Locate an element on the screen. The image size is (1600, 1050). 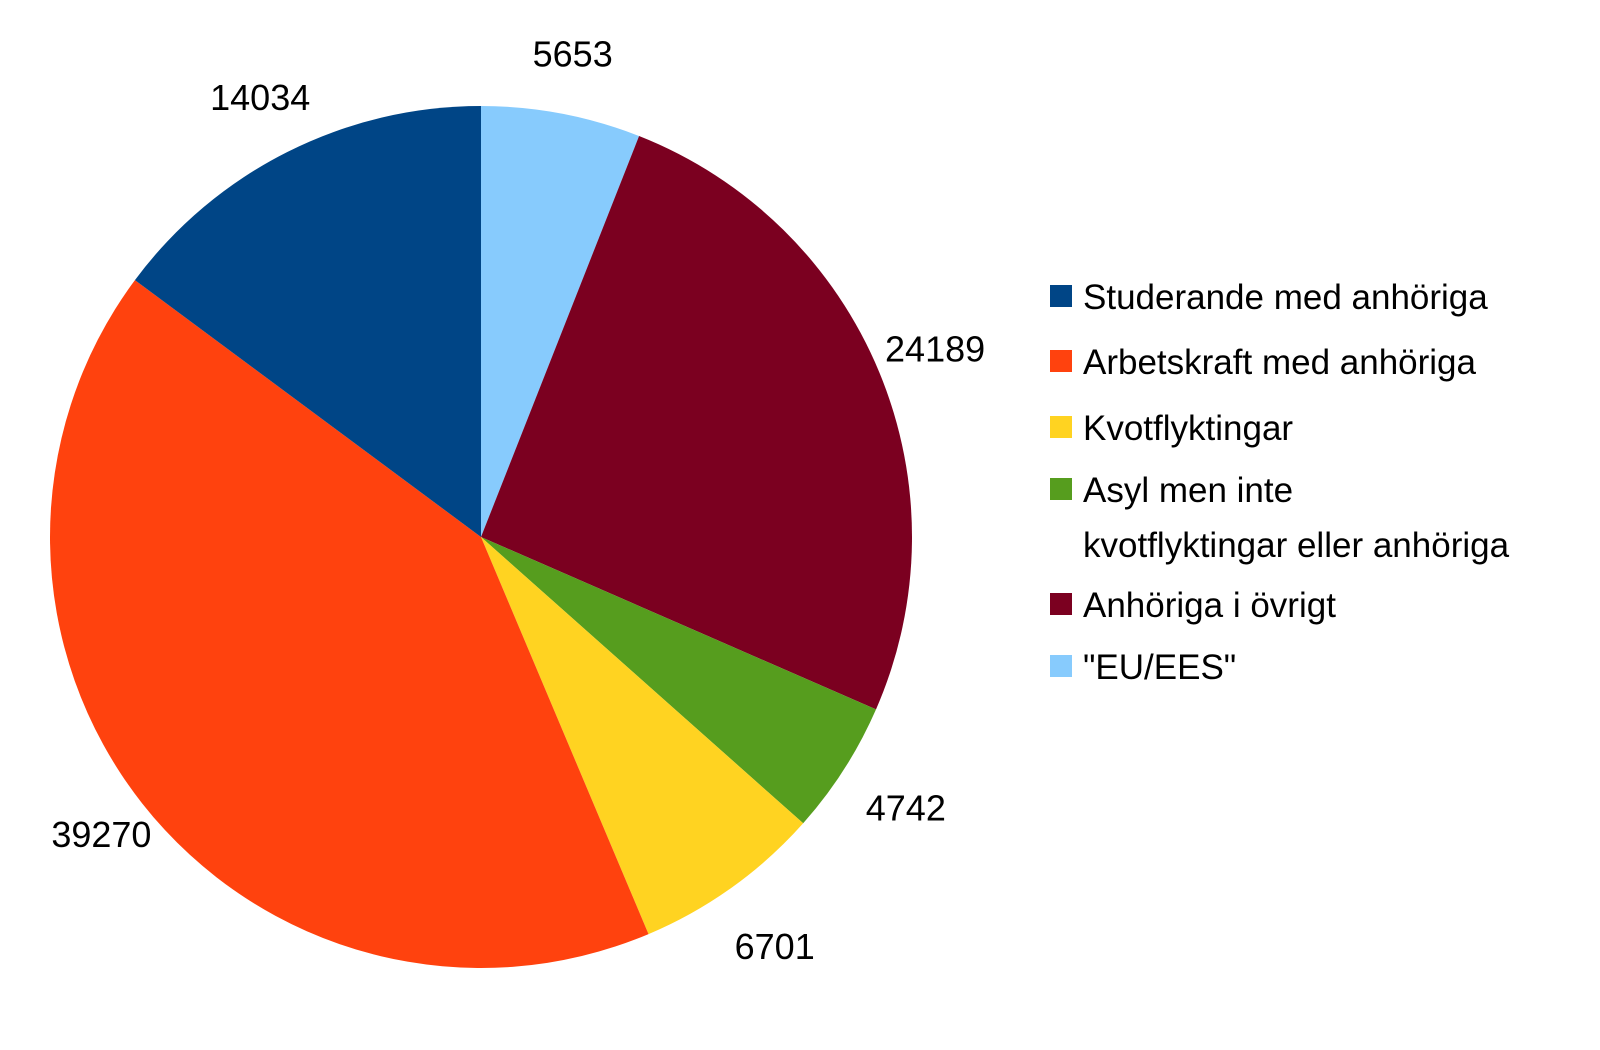
slice-value-label: 5653 is located at coordinates (573, 53).